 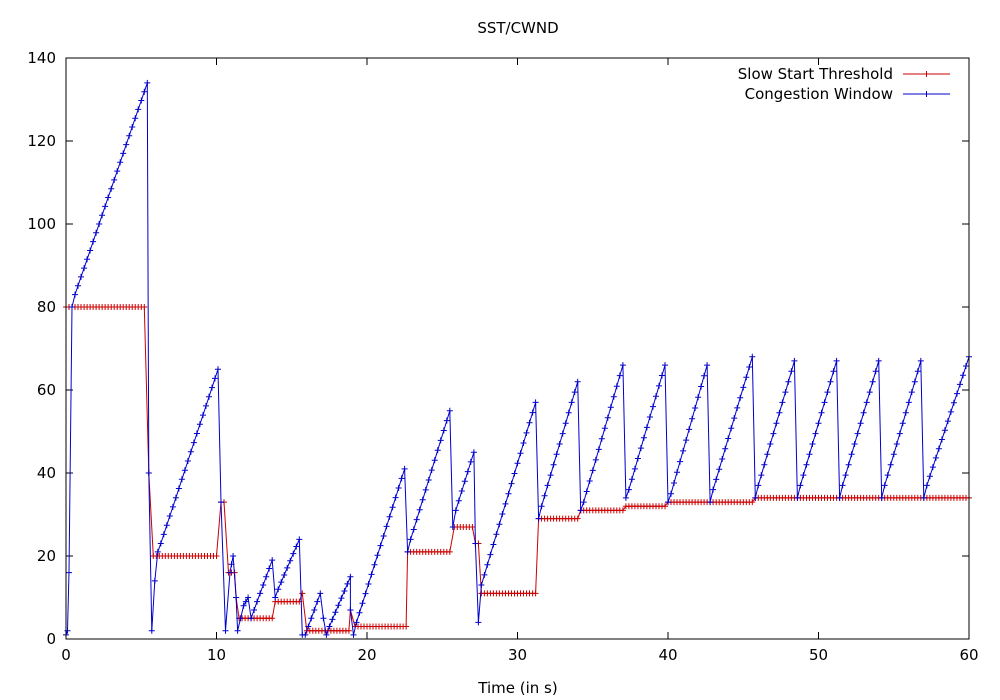 What do you see at coordinates (46, 473) in the screenshot?
I see `y-tick-label: 40` at bounding box center [46, 473].